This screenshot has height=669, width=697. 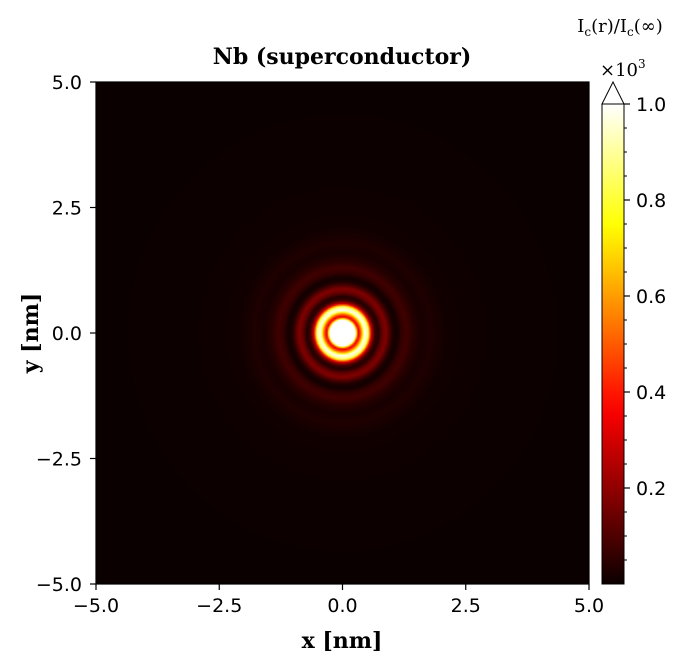 I want to click on x-tick-label: −5.0, so click(x=96, y=606).